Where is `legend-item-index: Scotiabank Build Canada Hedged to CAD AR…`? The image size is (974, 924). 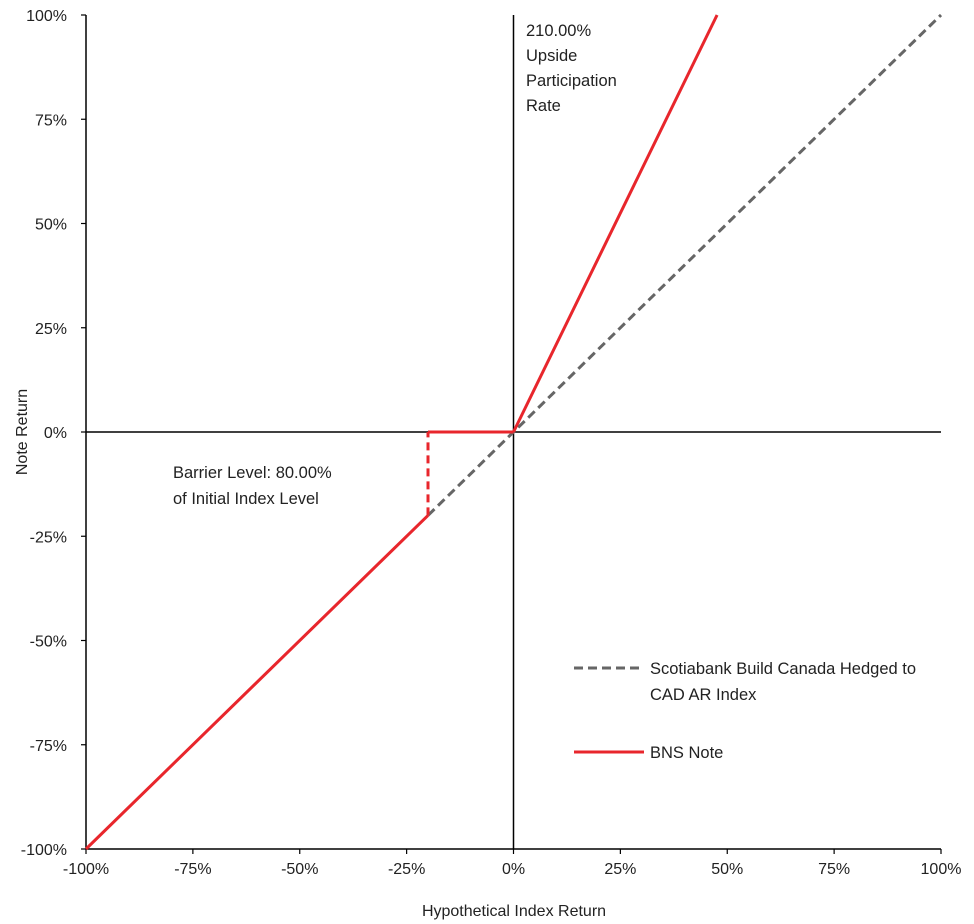
legend-item-index: Scotiabank Build Canada Hedged to CAD AR… is located at coordinates (747, 682).